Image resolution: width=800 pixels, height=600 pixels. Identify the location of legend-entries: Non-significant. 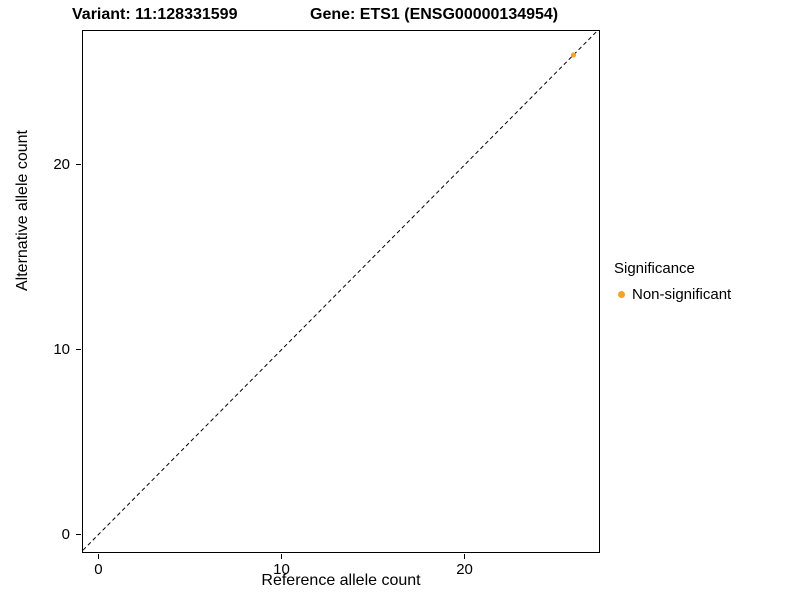
(672, 294).